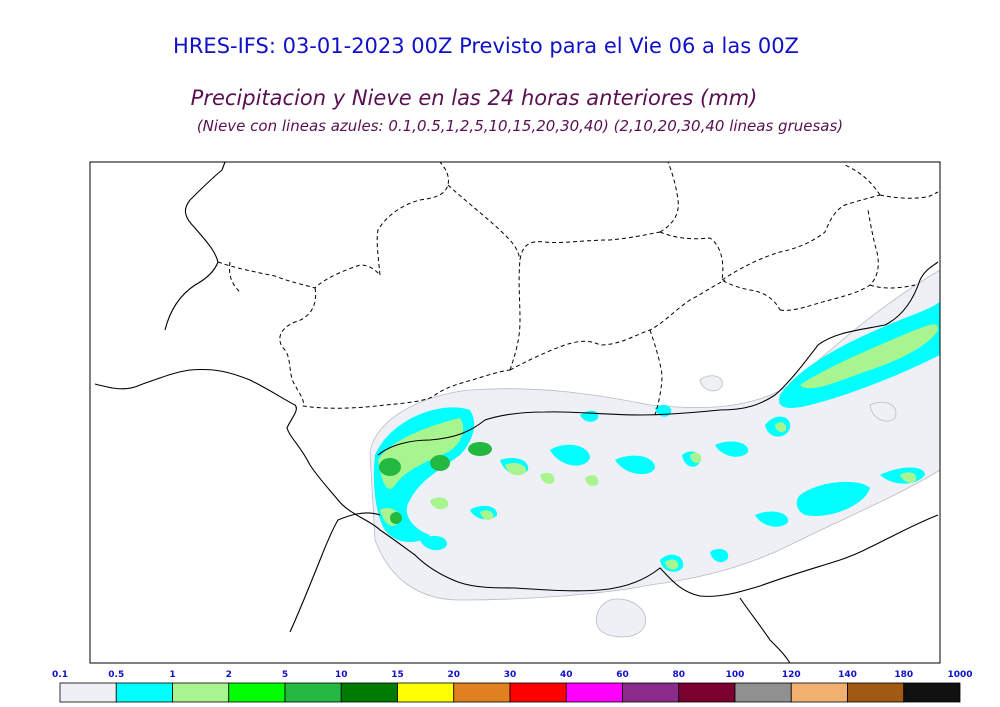  What do you see at coordinates (903, 675) in the screenshot?
I see `legend-tick-label: 180` at bounding box center [903, 675].